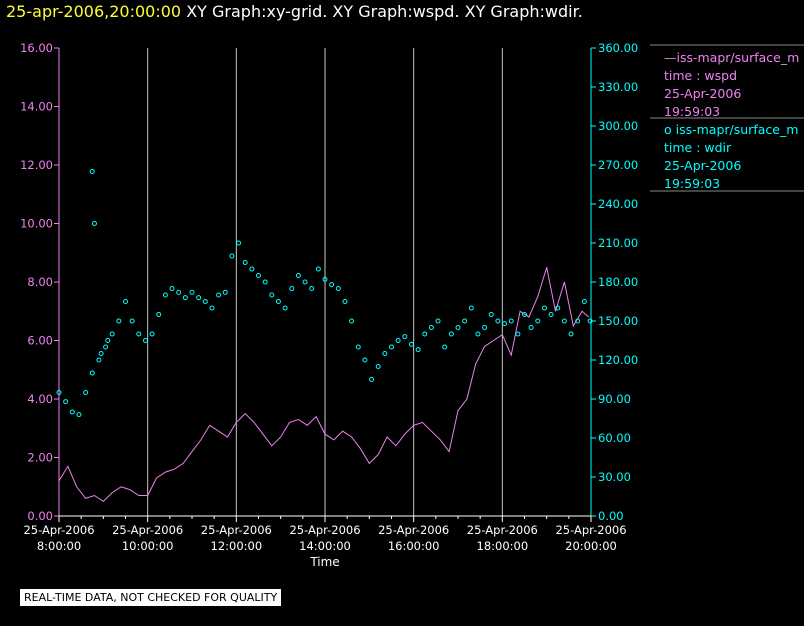 The height and width of the screenshot is (626, 804). What do you see at coordinates (40, 341) in the screenshot?
I see `left-tick-label: 6.00` at bounding box center [40, 341].